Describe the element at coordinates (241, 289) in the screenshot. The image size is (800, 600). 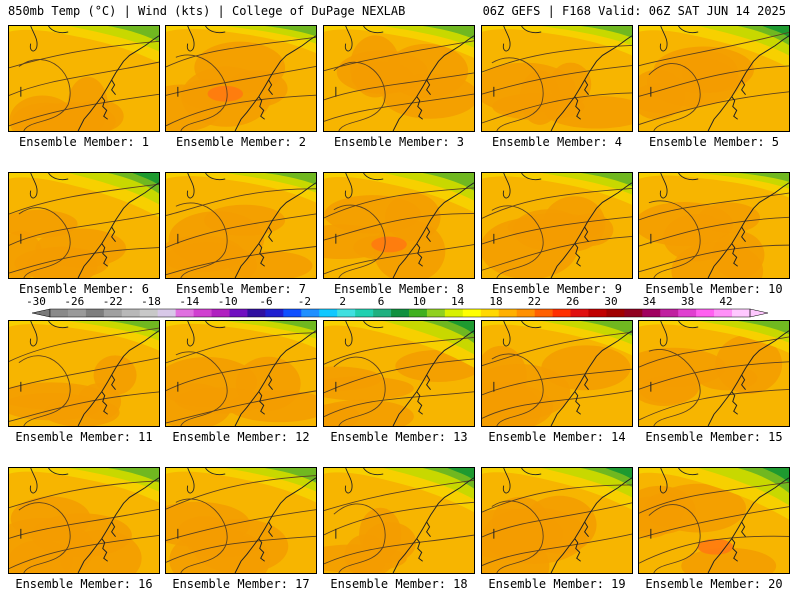
I see `ensemble-member-label: Ensemble Member: 7` at that location.